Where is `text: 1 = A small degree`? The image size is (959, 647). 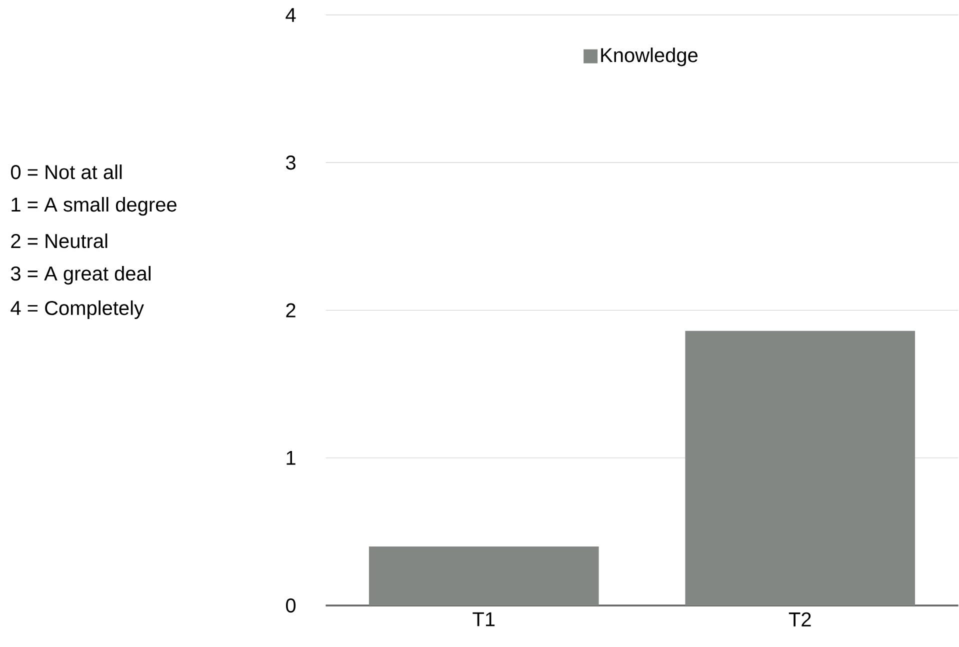 text: 1 = A small degree is located at coordinates (94, 206).